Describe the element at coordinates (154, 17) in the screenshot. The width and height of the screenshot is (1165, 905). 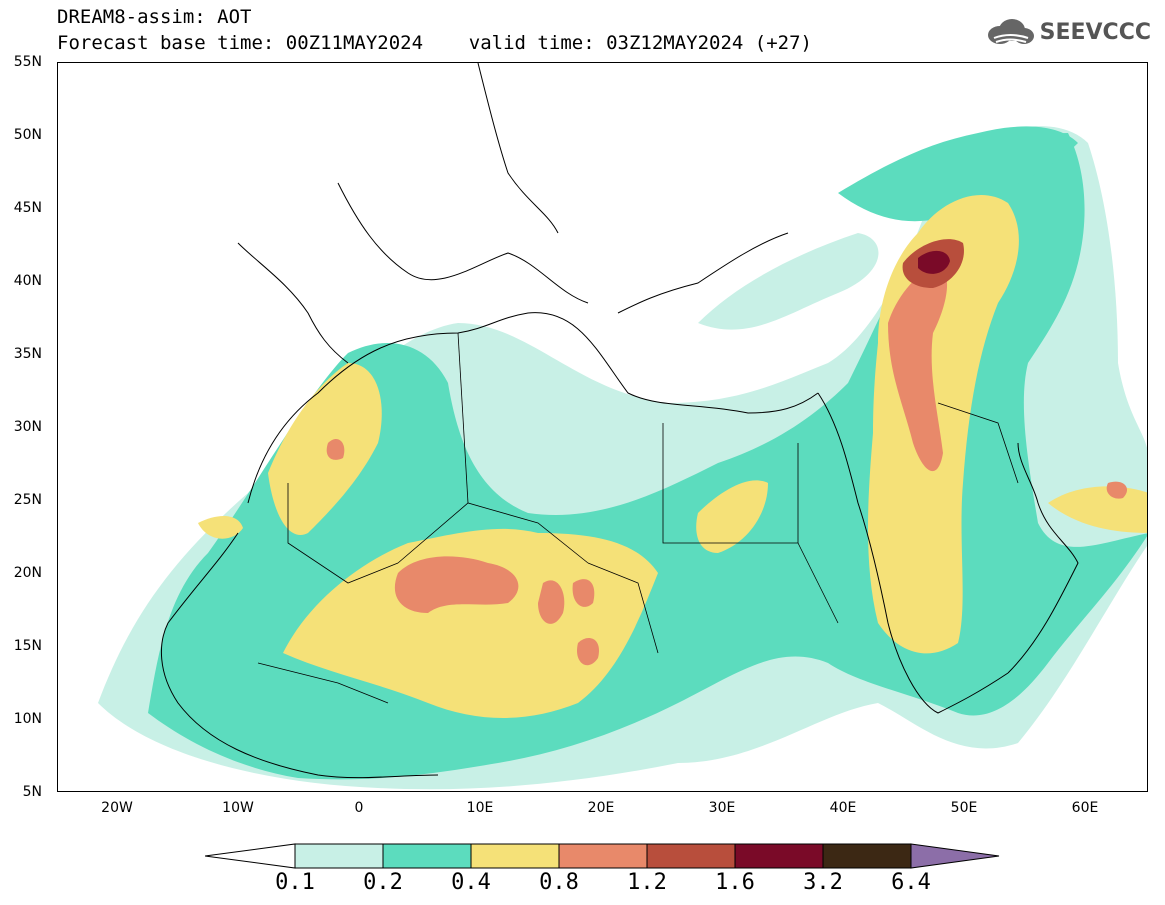
I see `map-title: DREAM8-assim: AOT` at that location.